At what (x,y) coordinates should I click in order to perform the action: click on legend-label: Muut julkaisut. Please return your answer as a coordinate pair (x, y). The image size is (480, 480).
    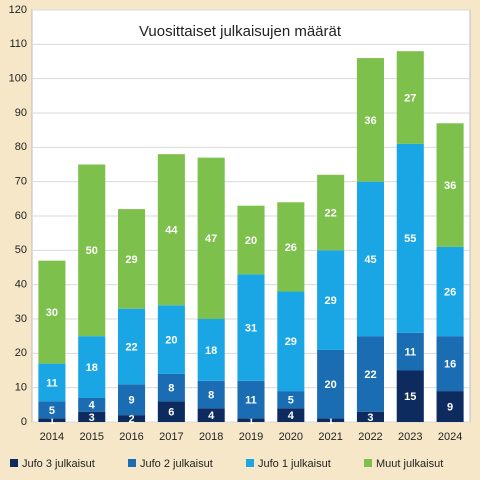
    Looking at the image, I should click on (409, 464).